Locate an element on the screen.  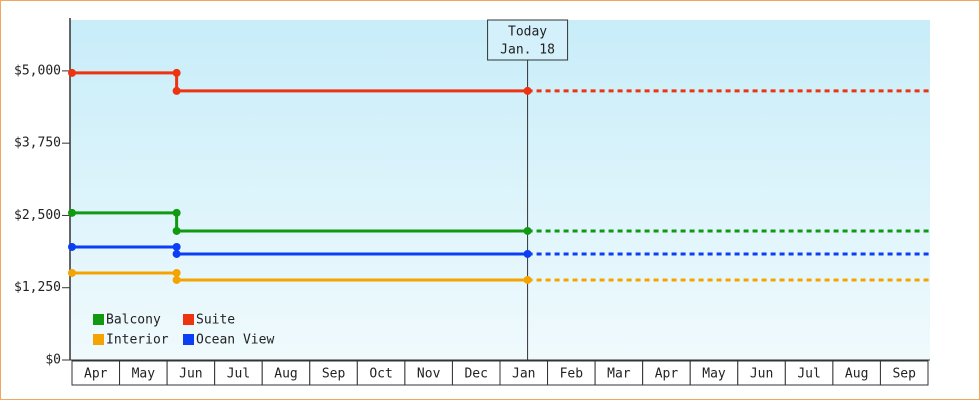
y-tick-label: $3,750 is located at coordinates (37, 143).